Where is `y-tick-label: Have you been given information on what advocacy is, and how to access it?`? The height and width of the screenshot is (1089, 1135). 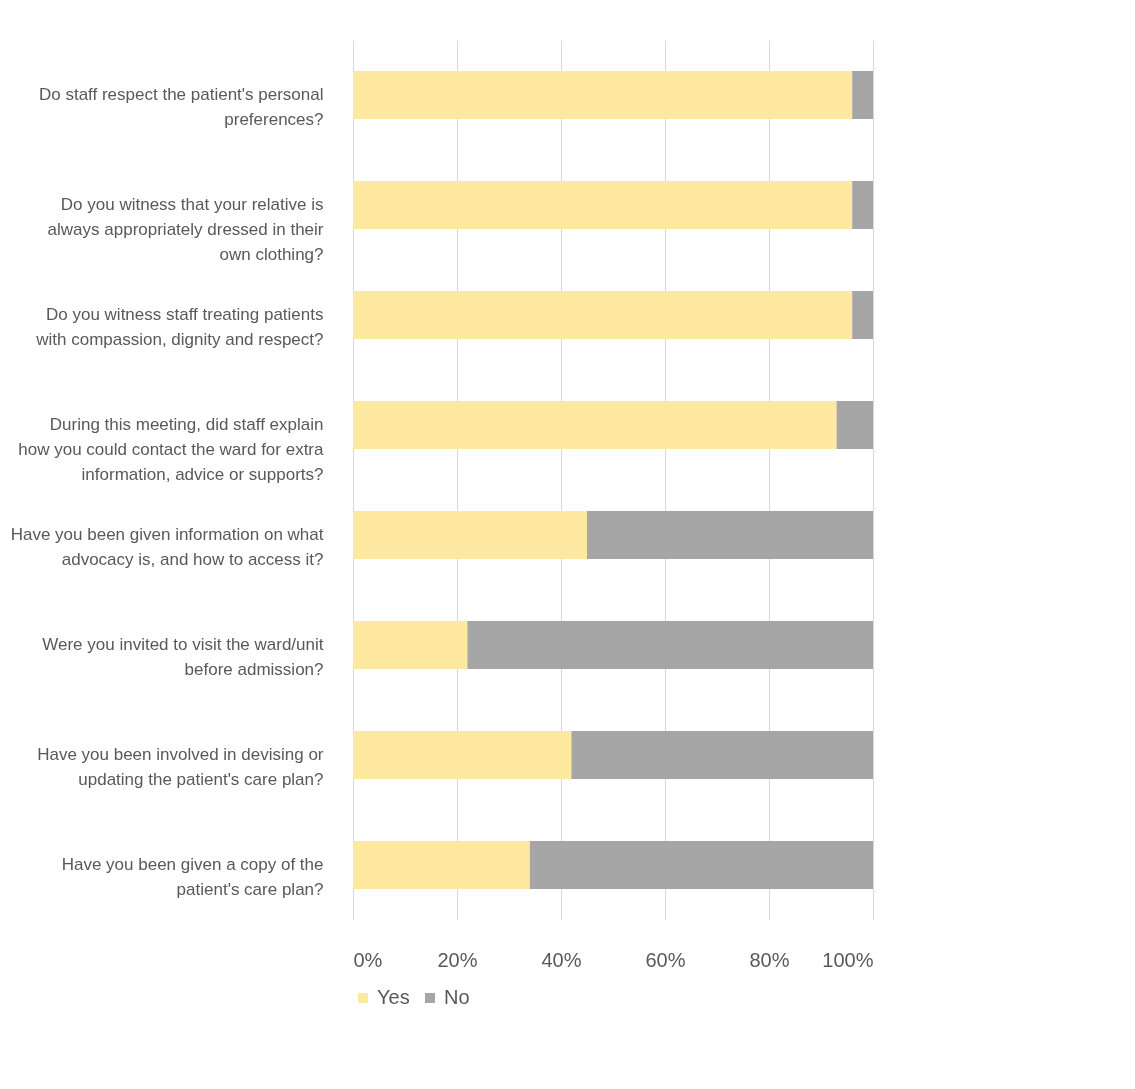
y-tick-label: Have you been given information on what advocacy is, and how to access it? is located at coordinates (167, 547).